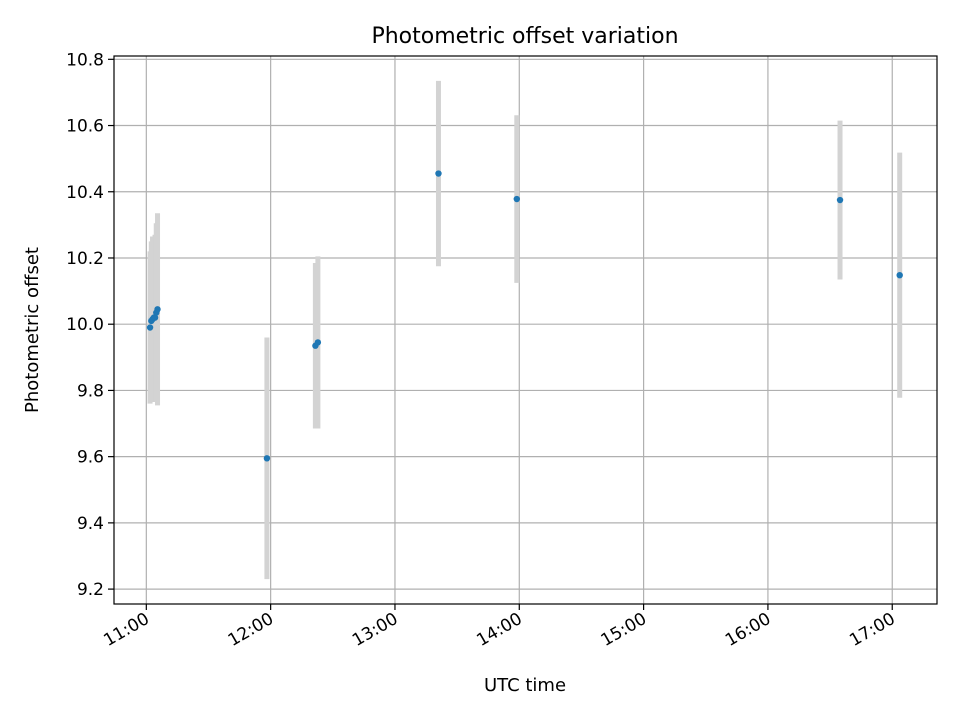 The width and height of the screenshot is (960, 720). What do you see at coordinates (85, 325) in the screenshot?
I see `y-tick-label: 10.0` at bounding box center [85, 325].